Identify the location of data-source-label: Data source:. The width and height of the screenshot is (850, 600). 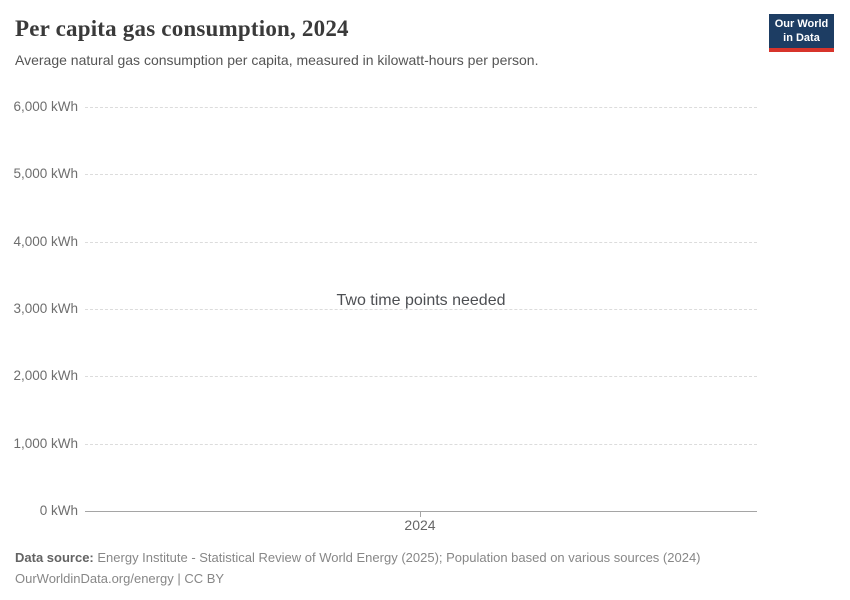
(54, 557).